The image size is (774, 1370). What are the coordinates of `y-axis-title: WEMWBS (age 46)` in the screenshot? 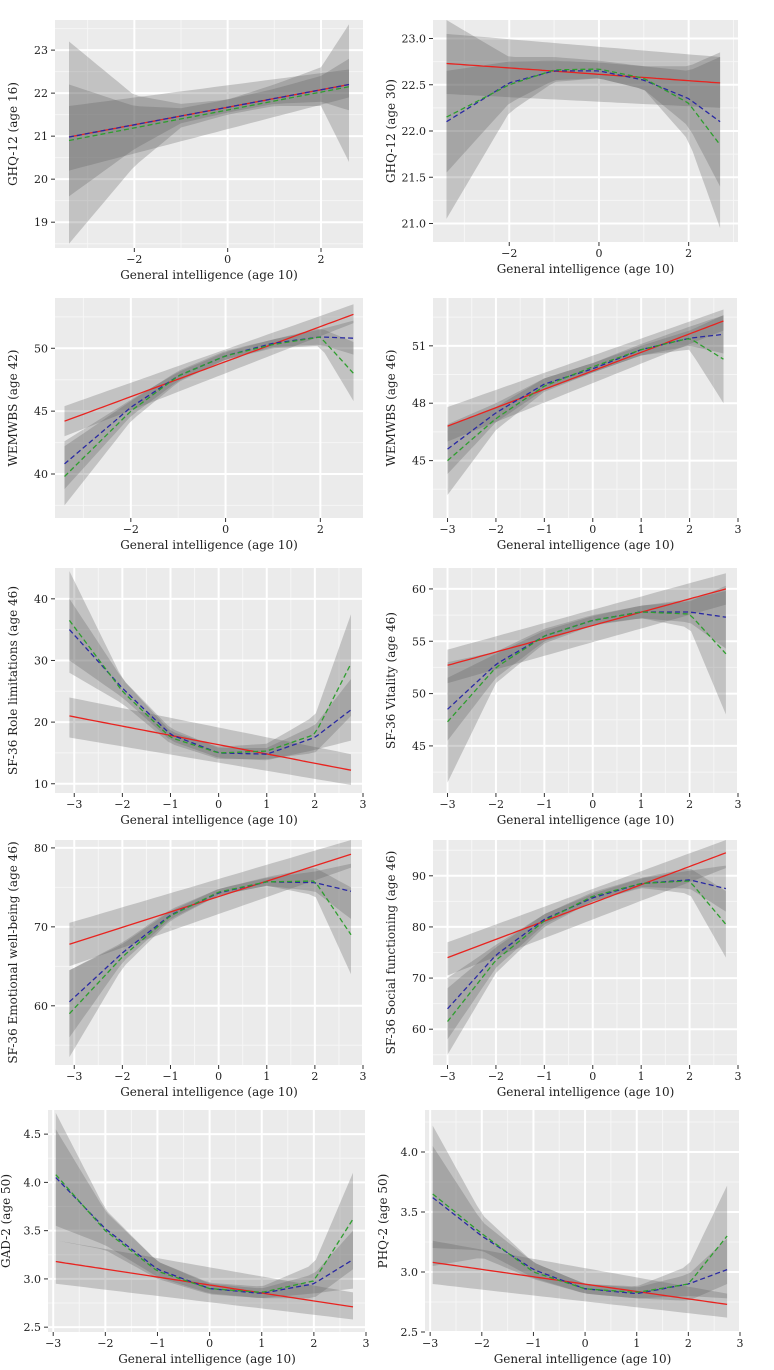 It's located at (391, 408).